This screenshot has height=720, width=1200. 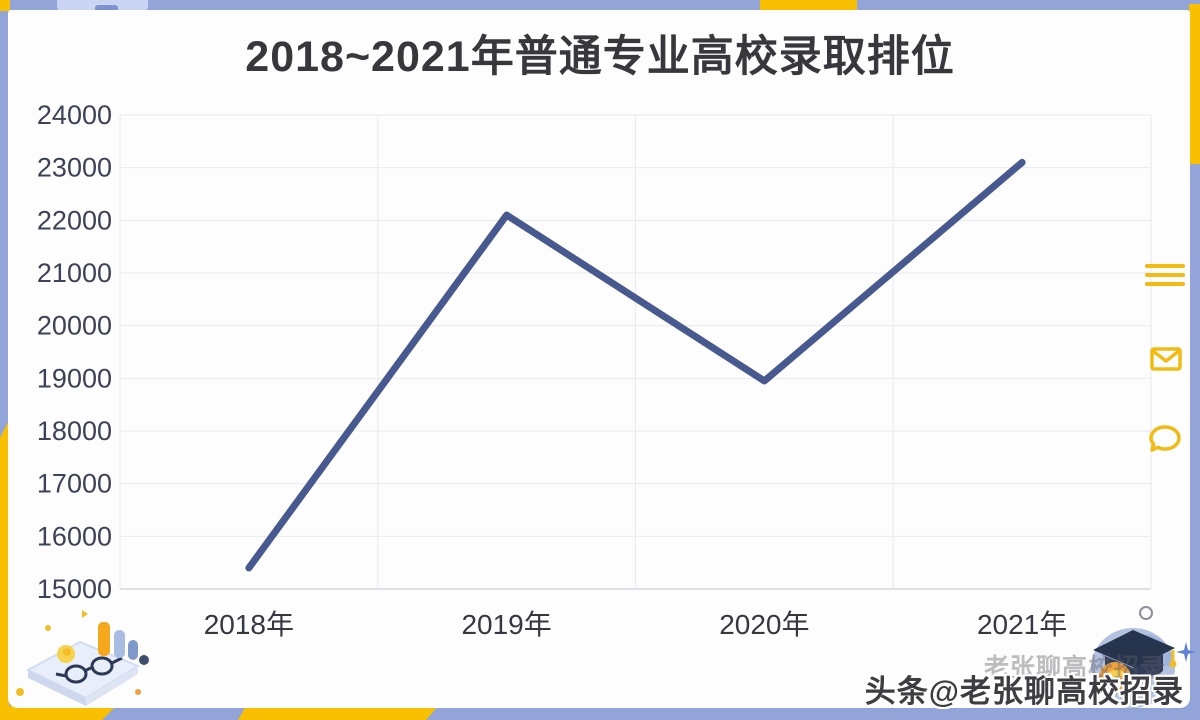 I want to click on left-yellow-strip, so click(x=4, y=570).